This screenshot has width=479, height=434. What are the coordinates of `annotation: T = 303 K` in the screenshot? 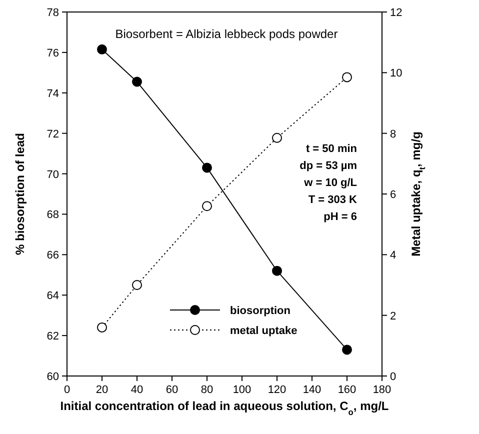 It's located at (333, 200).